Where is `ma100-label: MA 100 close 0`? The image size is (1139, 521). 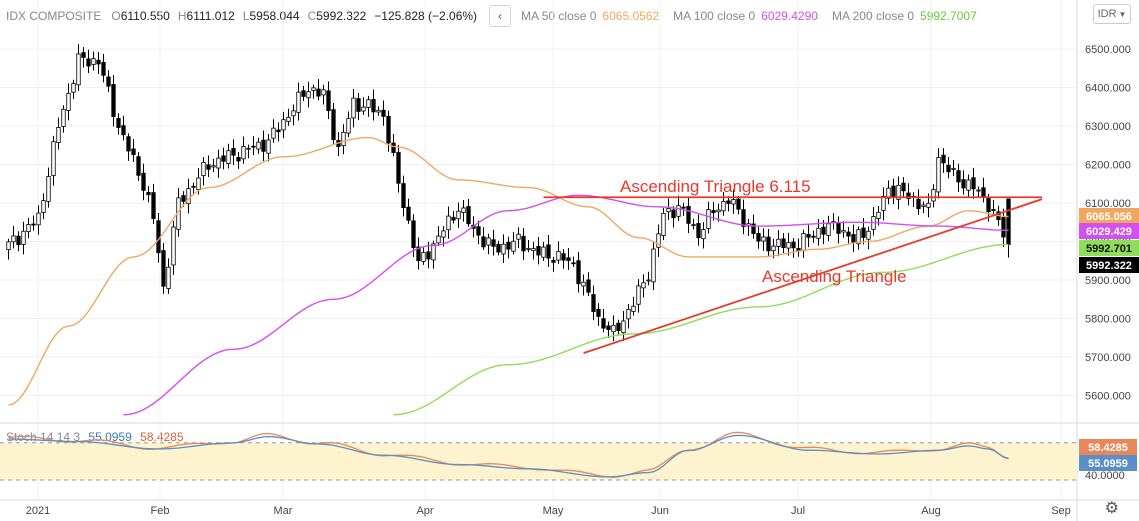 ma100-label: MA 100 close 0 is located at coordinates (714, 16).